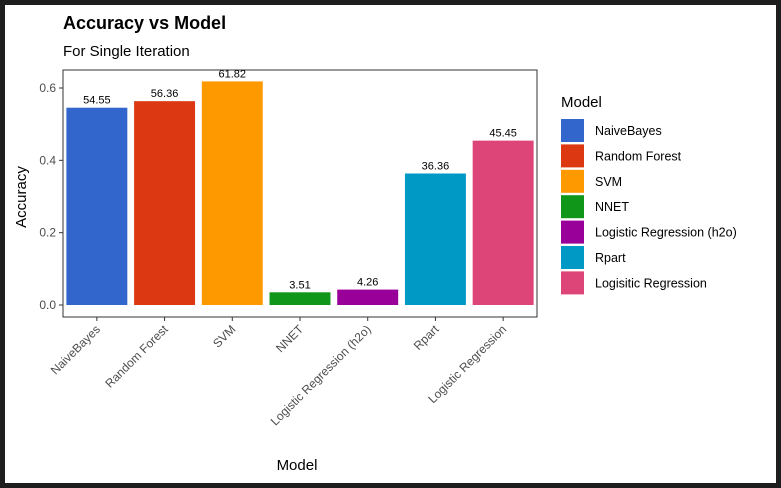  Describe the element at coordinates (297, 465) in the screenshot. I see `x-axis-title: Model` at that location.